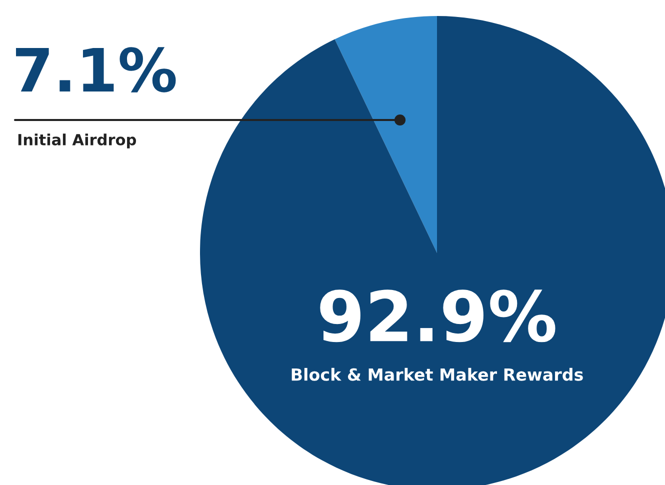 The height and width of the screenshot is (485, 665). I want to click on data-label: 7.1%, so click(96, 69).